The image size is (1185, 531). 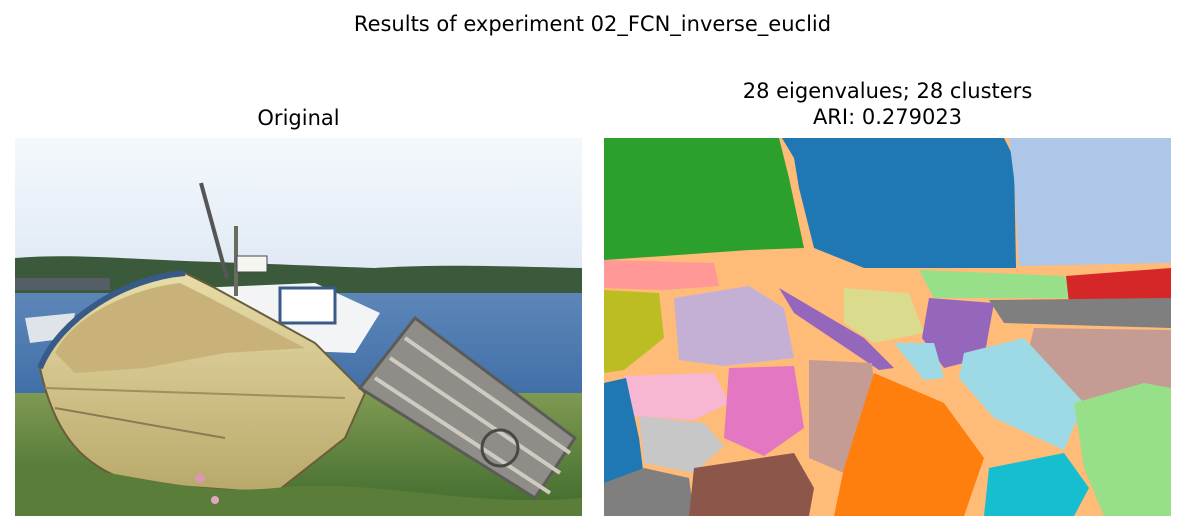 What do you see at coordinates (252, 264) in the screenshot?
I see `boat-number-sign` at bounding box center [252, 264].